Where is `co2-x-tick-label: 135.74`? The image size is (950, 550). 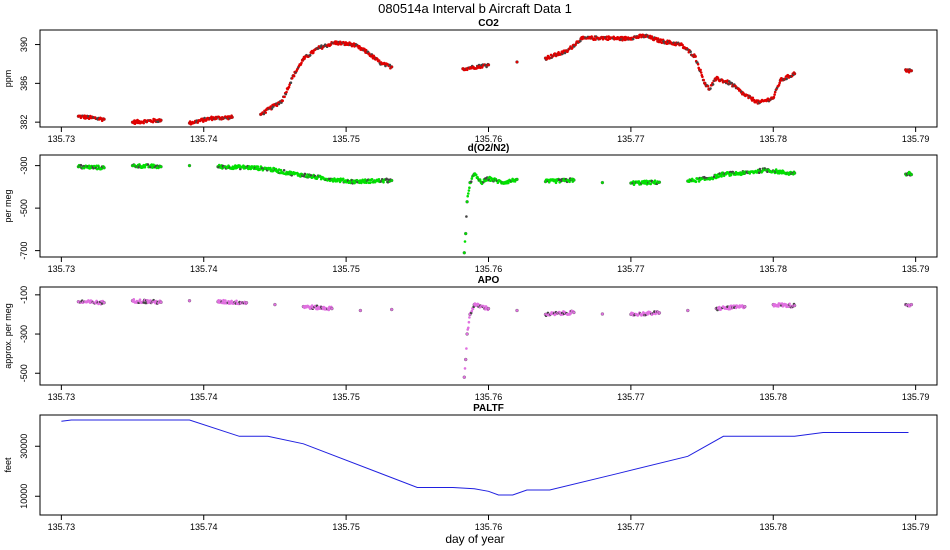 co2-x-tick-label: 135.74 is located at coordinates (204, 139).